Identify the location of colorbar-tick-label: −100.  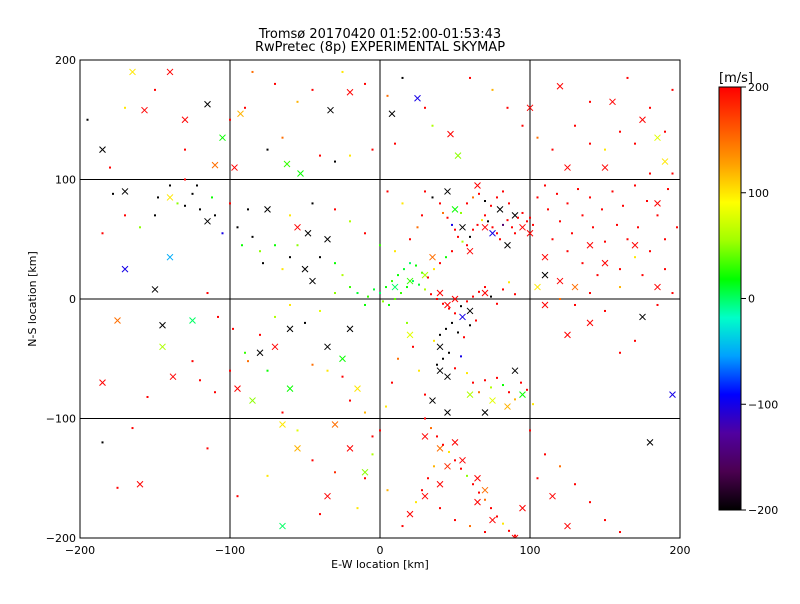
(763, 404).